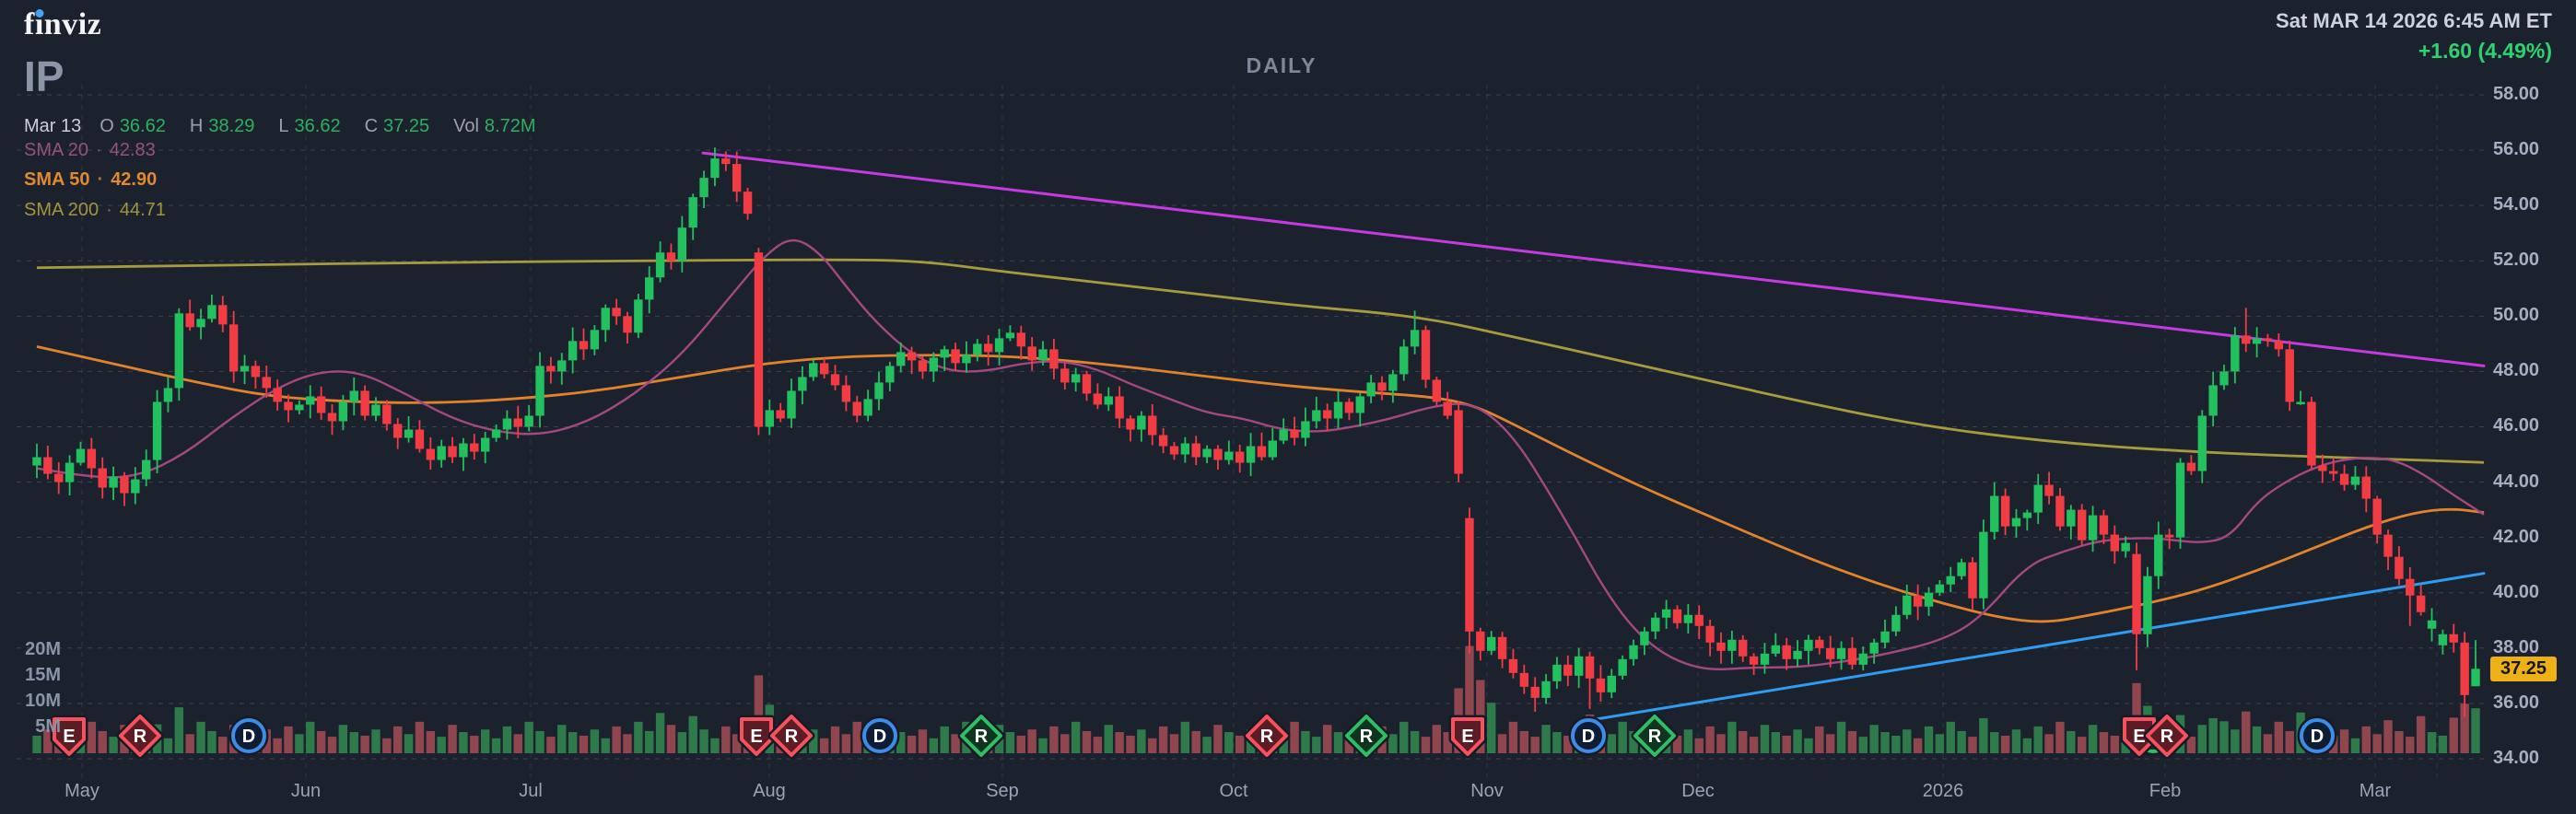 Image resolution: width=2576 pixels, height=814 pixels. I want to click on event-marker-R: R, so click(1655, 736).